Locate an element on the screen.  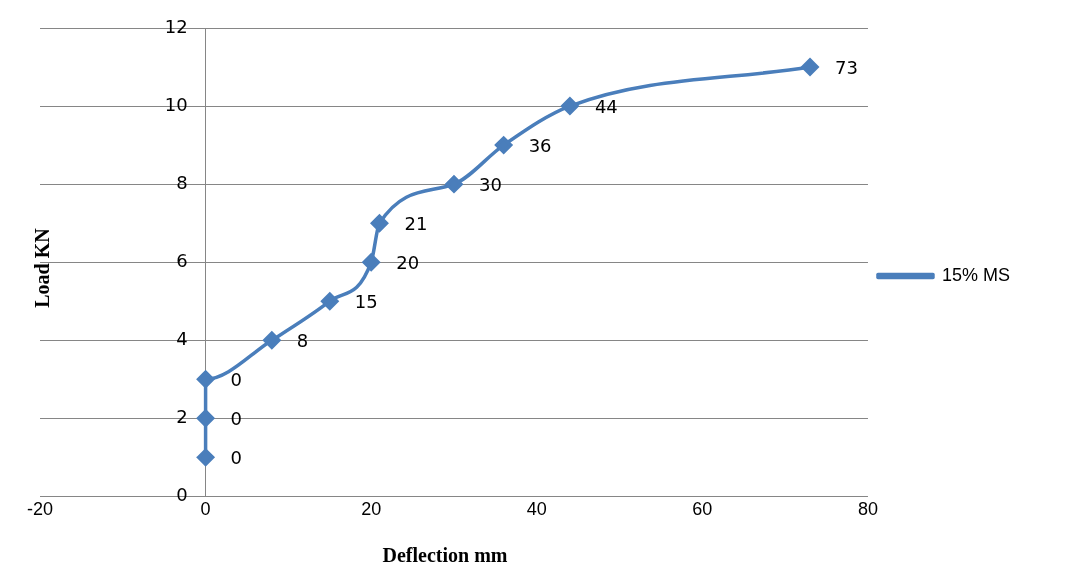
x-tick-label: 80 is located at coordinates (867, 509).